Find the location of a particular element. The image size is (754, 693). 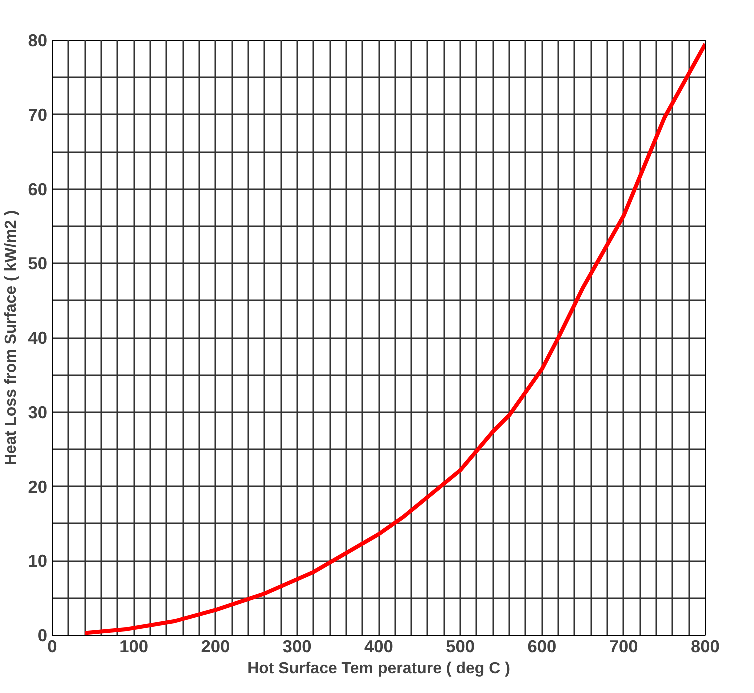

y-tick-label: 20 is located at coordinates (38, 486).